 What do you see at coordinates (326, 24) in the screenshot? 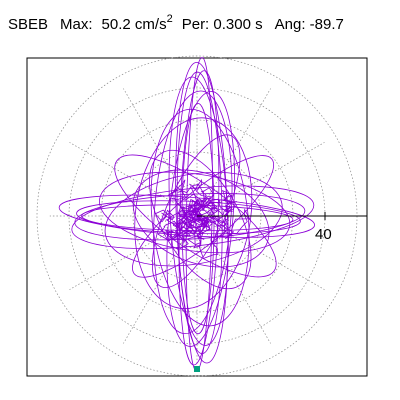
I see `angle-value: -89.7` at bounding box center [326, 24].